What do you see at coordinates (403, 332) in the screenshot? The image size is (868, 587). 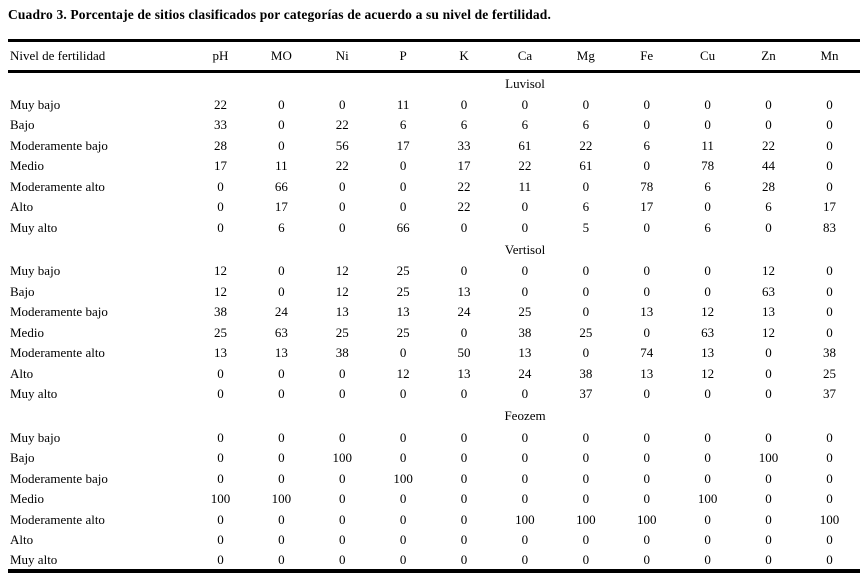 I see `value-cell: 25` at bounding box center [403, 332].